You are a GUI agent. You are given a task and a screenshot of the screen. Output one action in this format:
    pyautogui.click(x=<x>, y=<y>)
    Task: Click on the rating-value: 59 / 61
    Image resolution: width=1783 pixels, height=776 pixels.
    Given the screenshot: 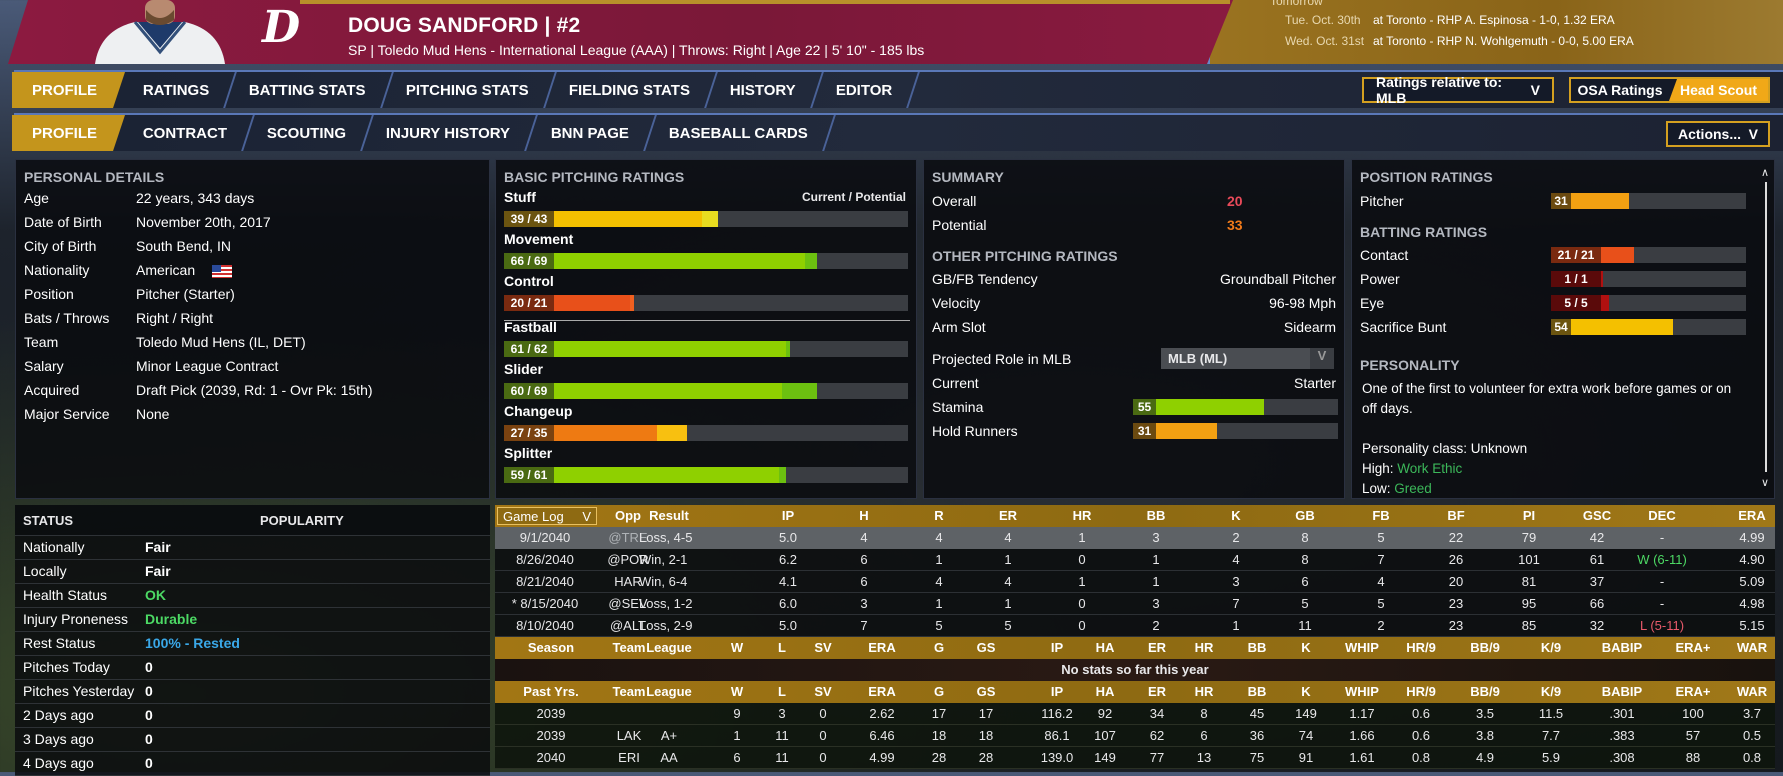 What is the action you would take?
    pyautogui.click(x=529, y=475)
    